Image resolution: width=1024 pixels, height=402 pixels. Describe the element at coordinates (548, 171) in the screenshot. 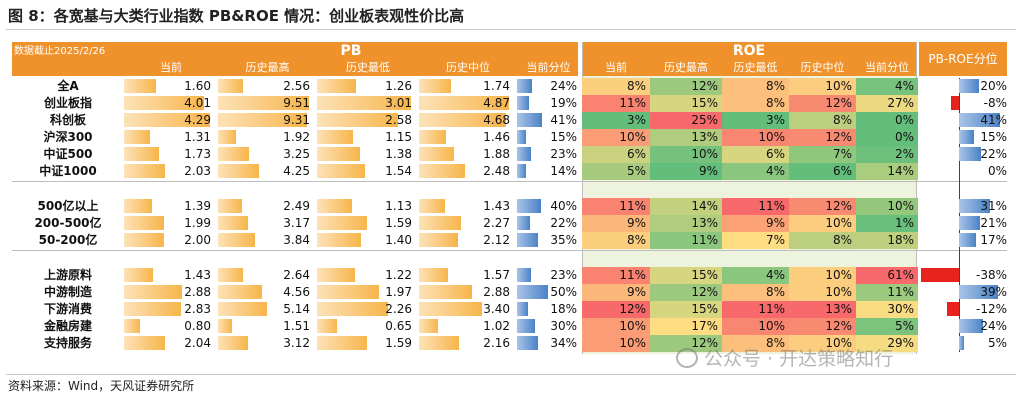

I see `pb-percentile-cell: 14%` at that location.